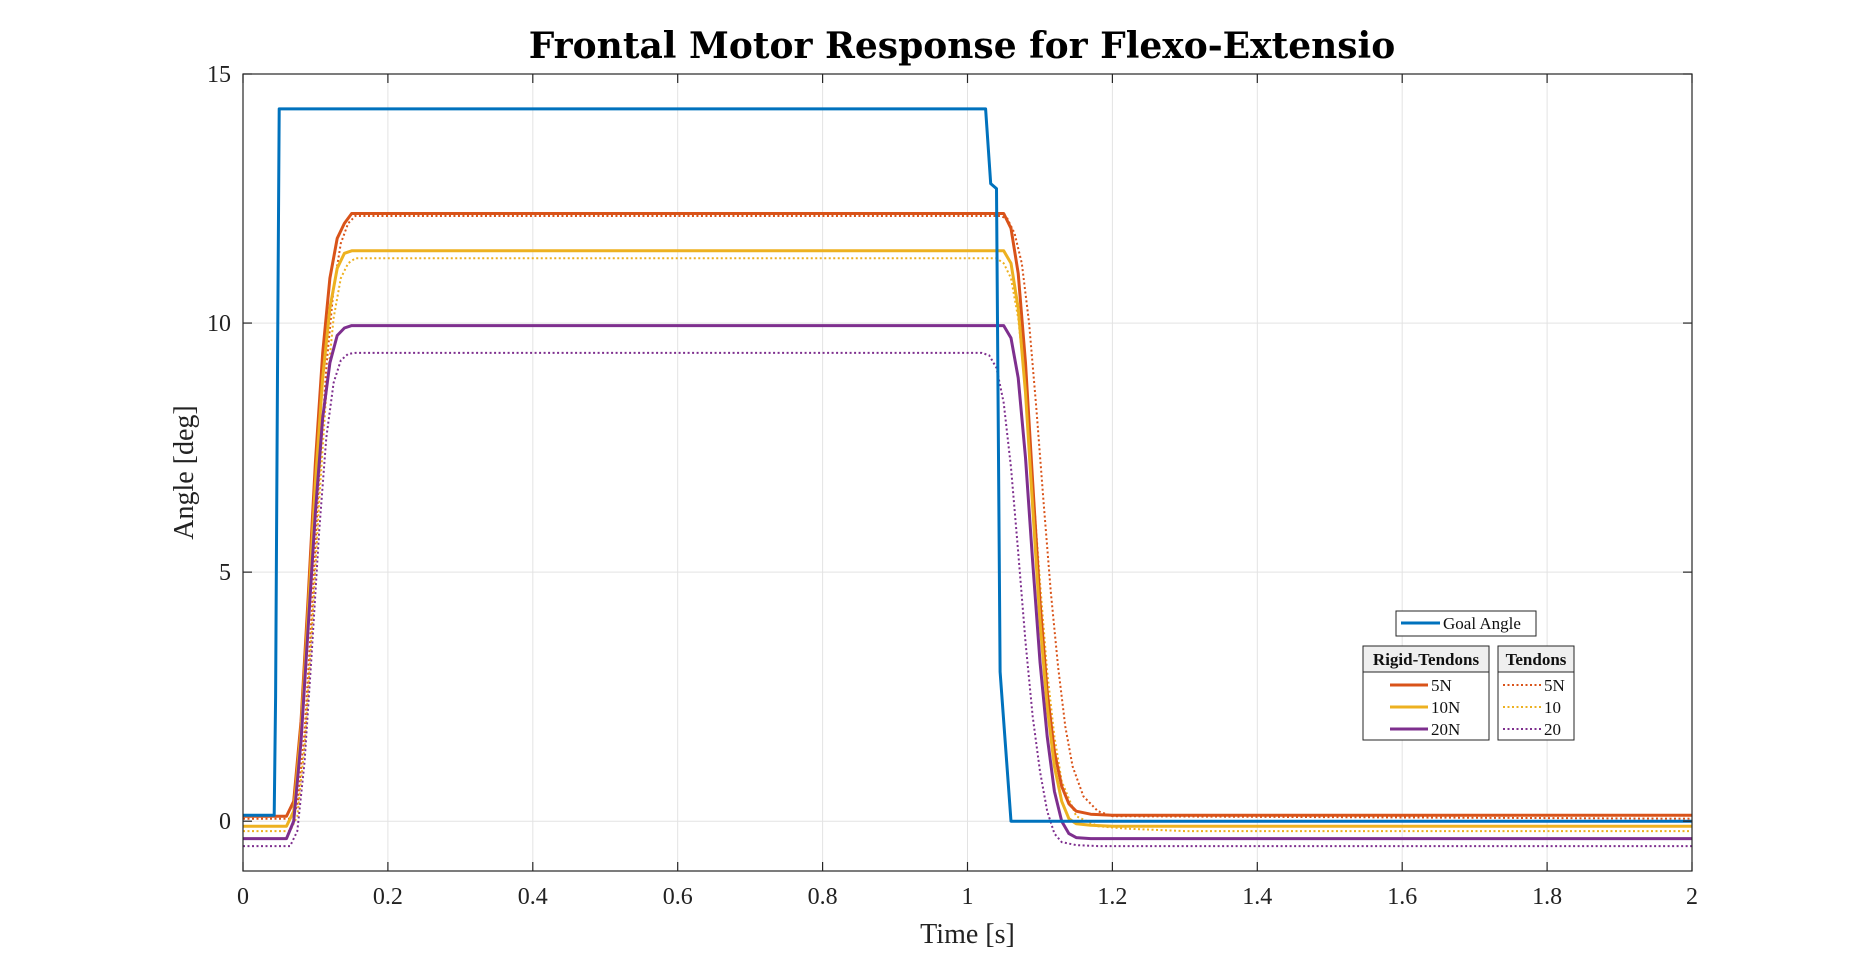 This screenshot has height=970, width=1853. Describe the element at coordinates (1112, 897) in the screenshot. I see `x-tick-label: 1.2` at that location.